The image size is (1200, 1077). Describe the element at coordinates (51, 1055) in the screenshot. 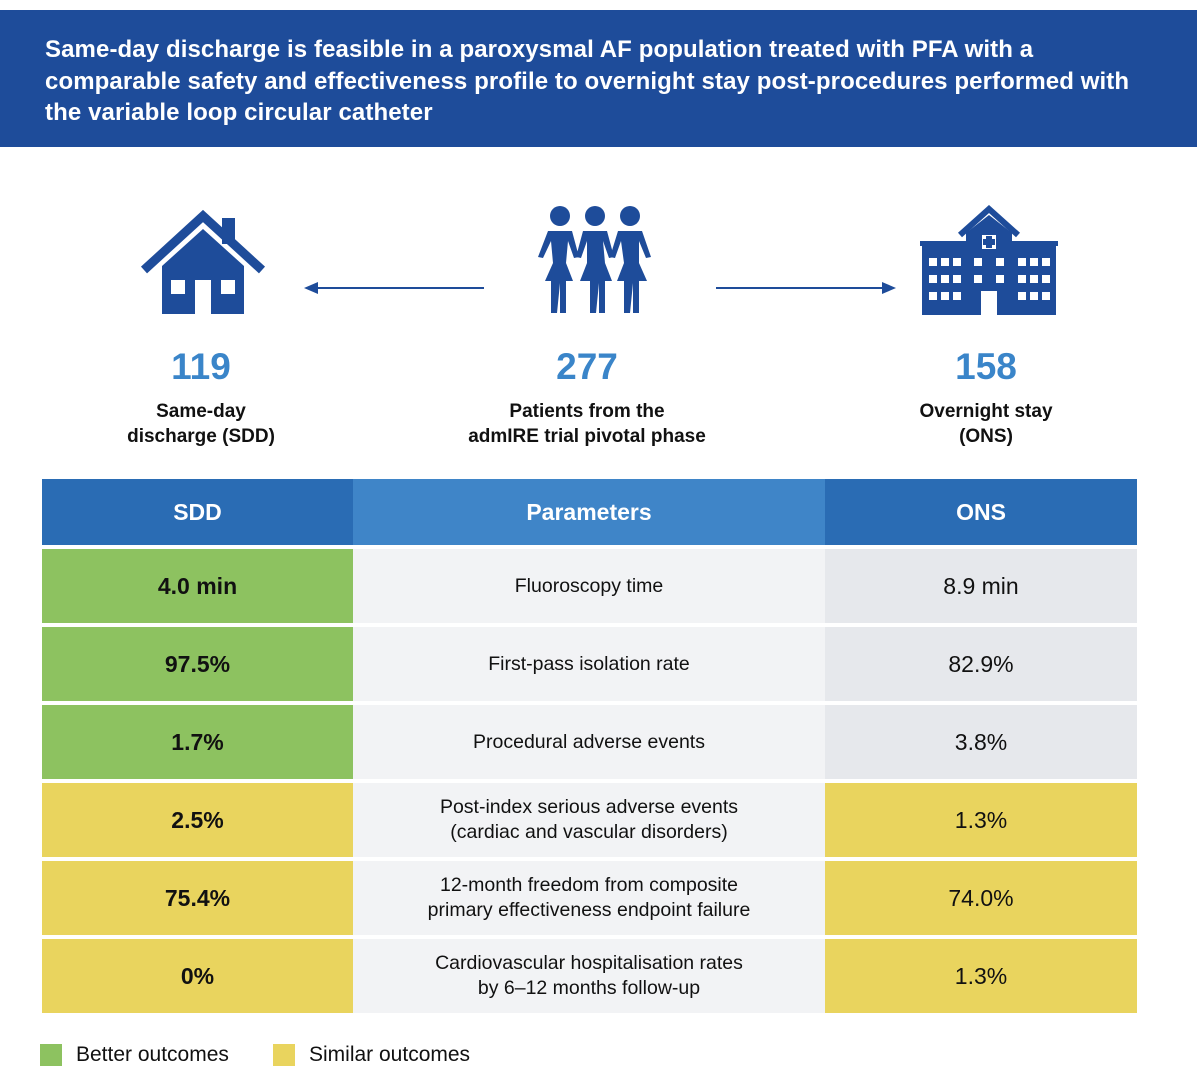

I see `legend-swatch-better` at that location.